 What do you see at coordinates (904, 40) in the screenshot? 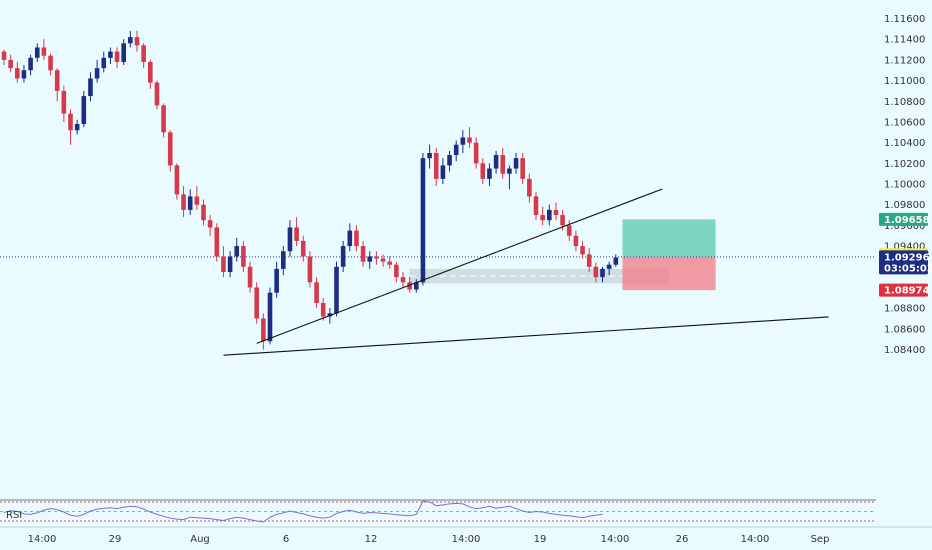
I see `price-tick-label: 1.11400` at bounding box center [904, 40].